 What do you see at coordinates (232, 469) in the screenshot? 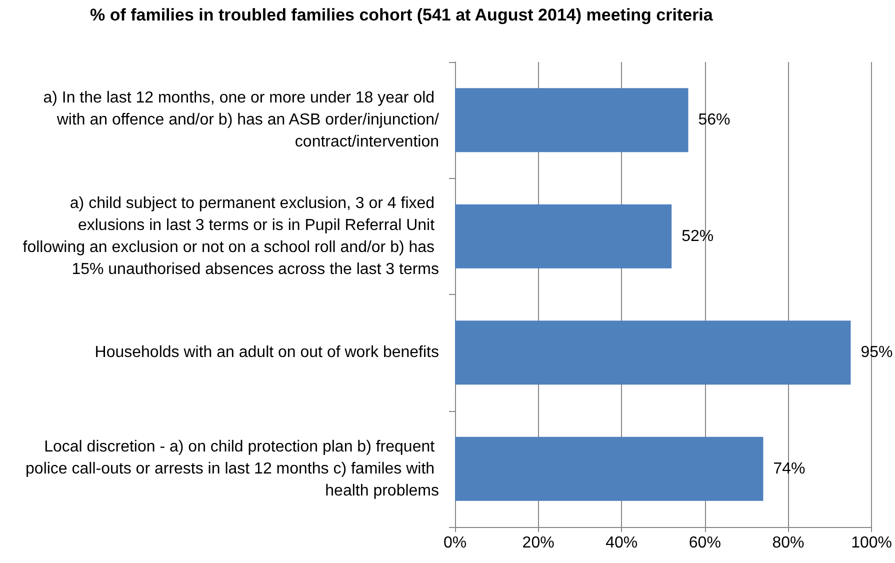
I see `y-tick-label: Local discretion - a) on child protection plan b) frequent police call-outs or arrests in last 12 months c) familes with health problems` at bounding box center [232, 469].